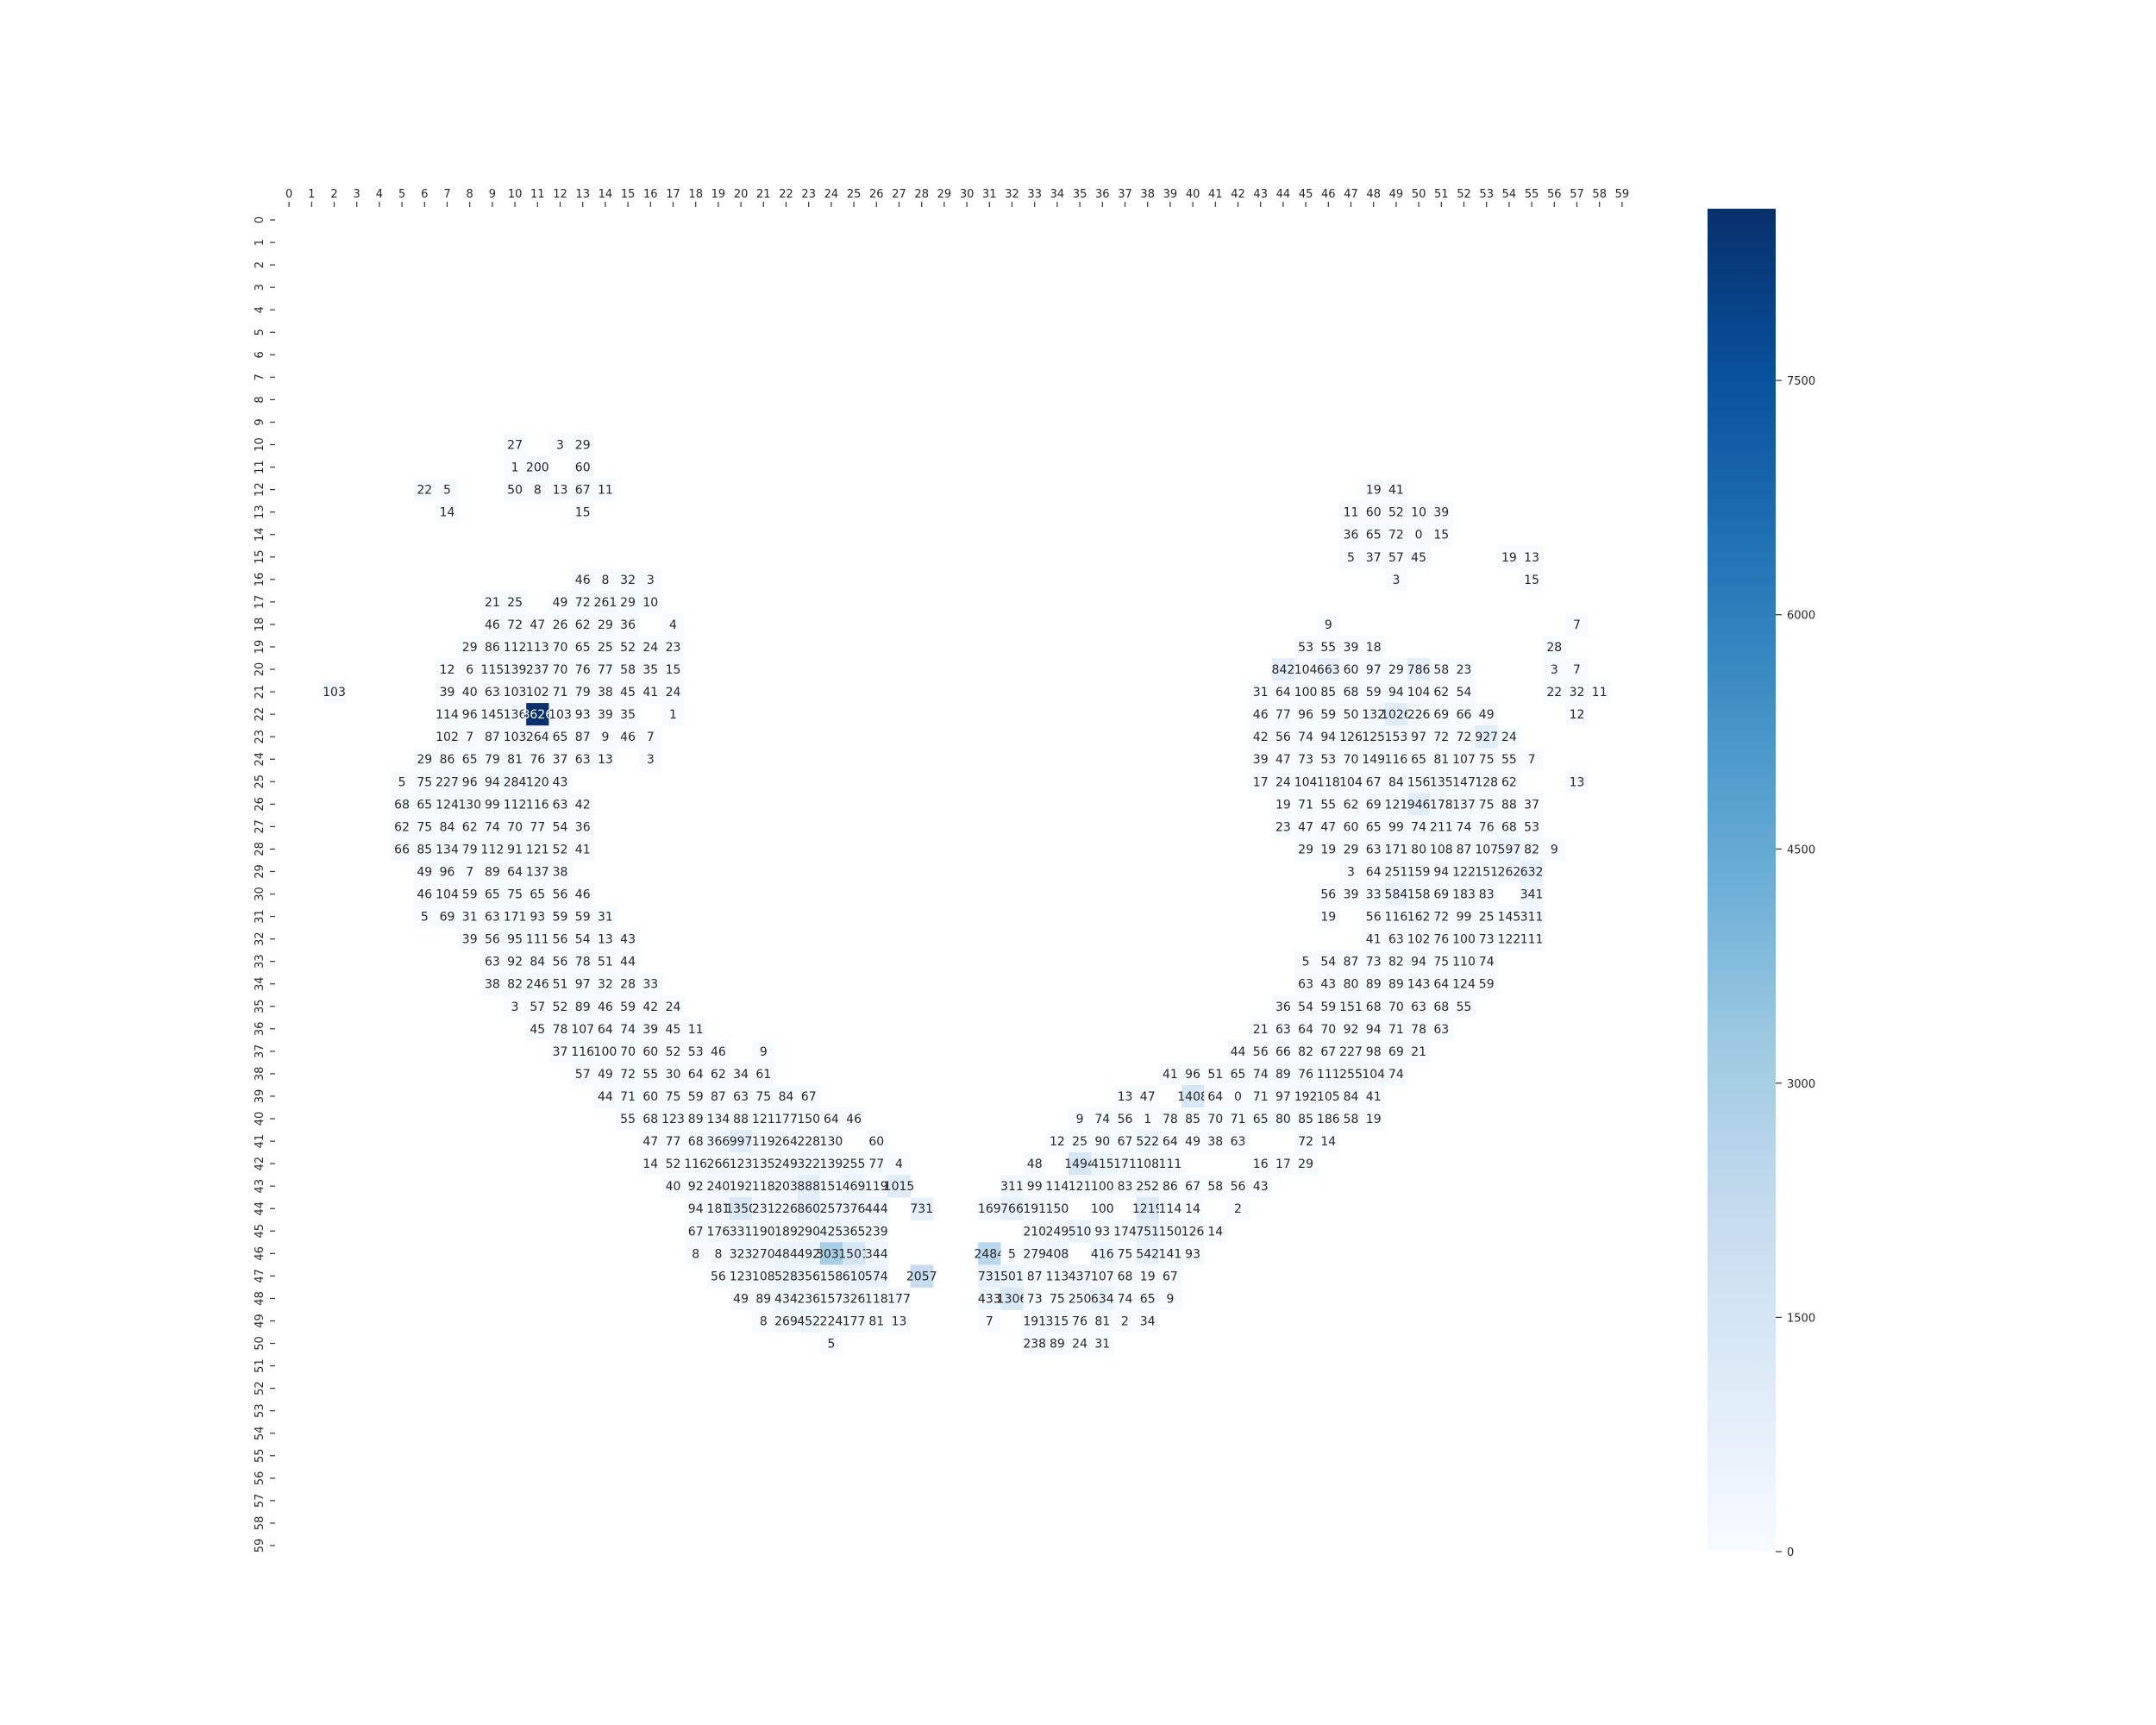 Image resolution: width=2156 pixels, height=1725 pixels. What do you see at coordinates (515, 850) in the screenshot?
I see `cell-value-label: 91` at bounding box center [515, 850].